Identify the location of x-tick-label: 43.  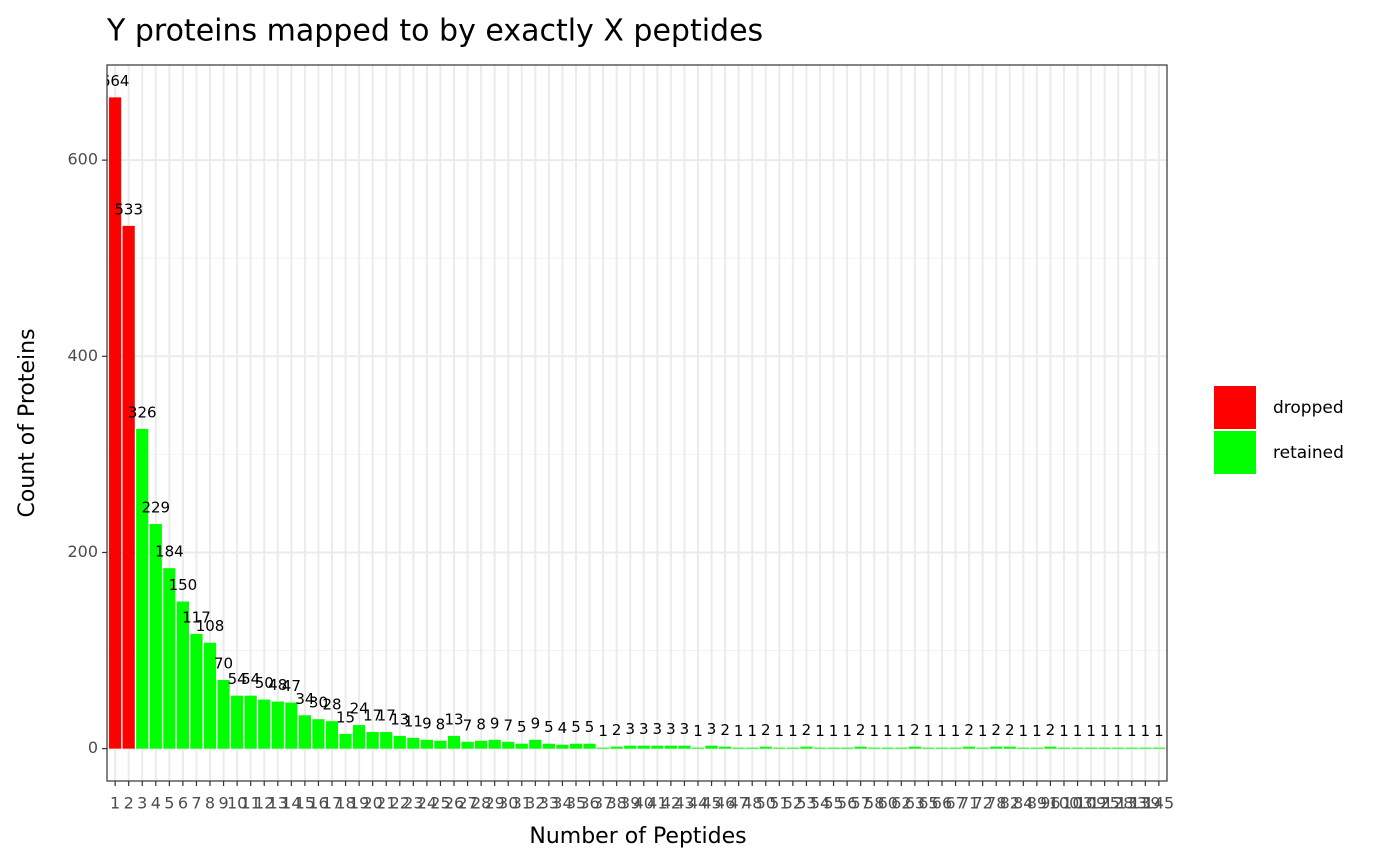
(684, 803).